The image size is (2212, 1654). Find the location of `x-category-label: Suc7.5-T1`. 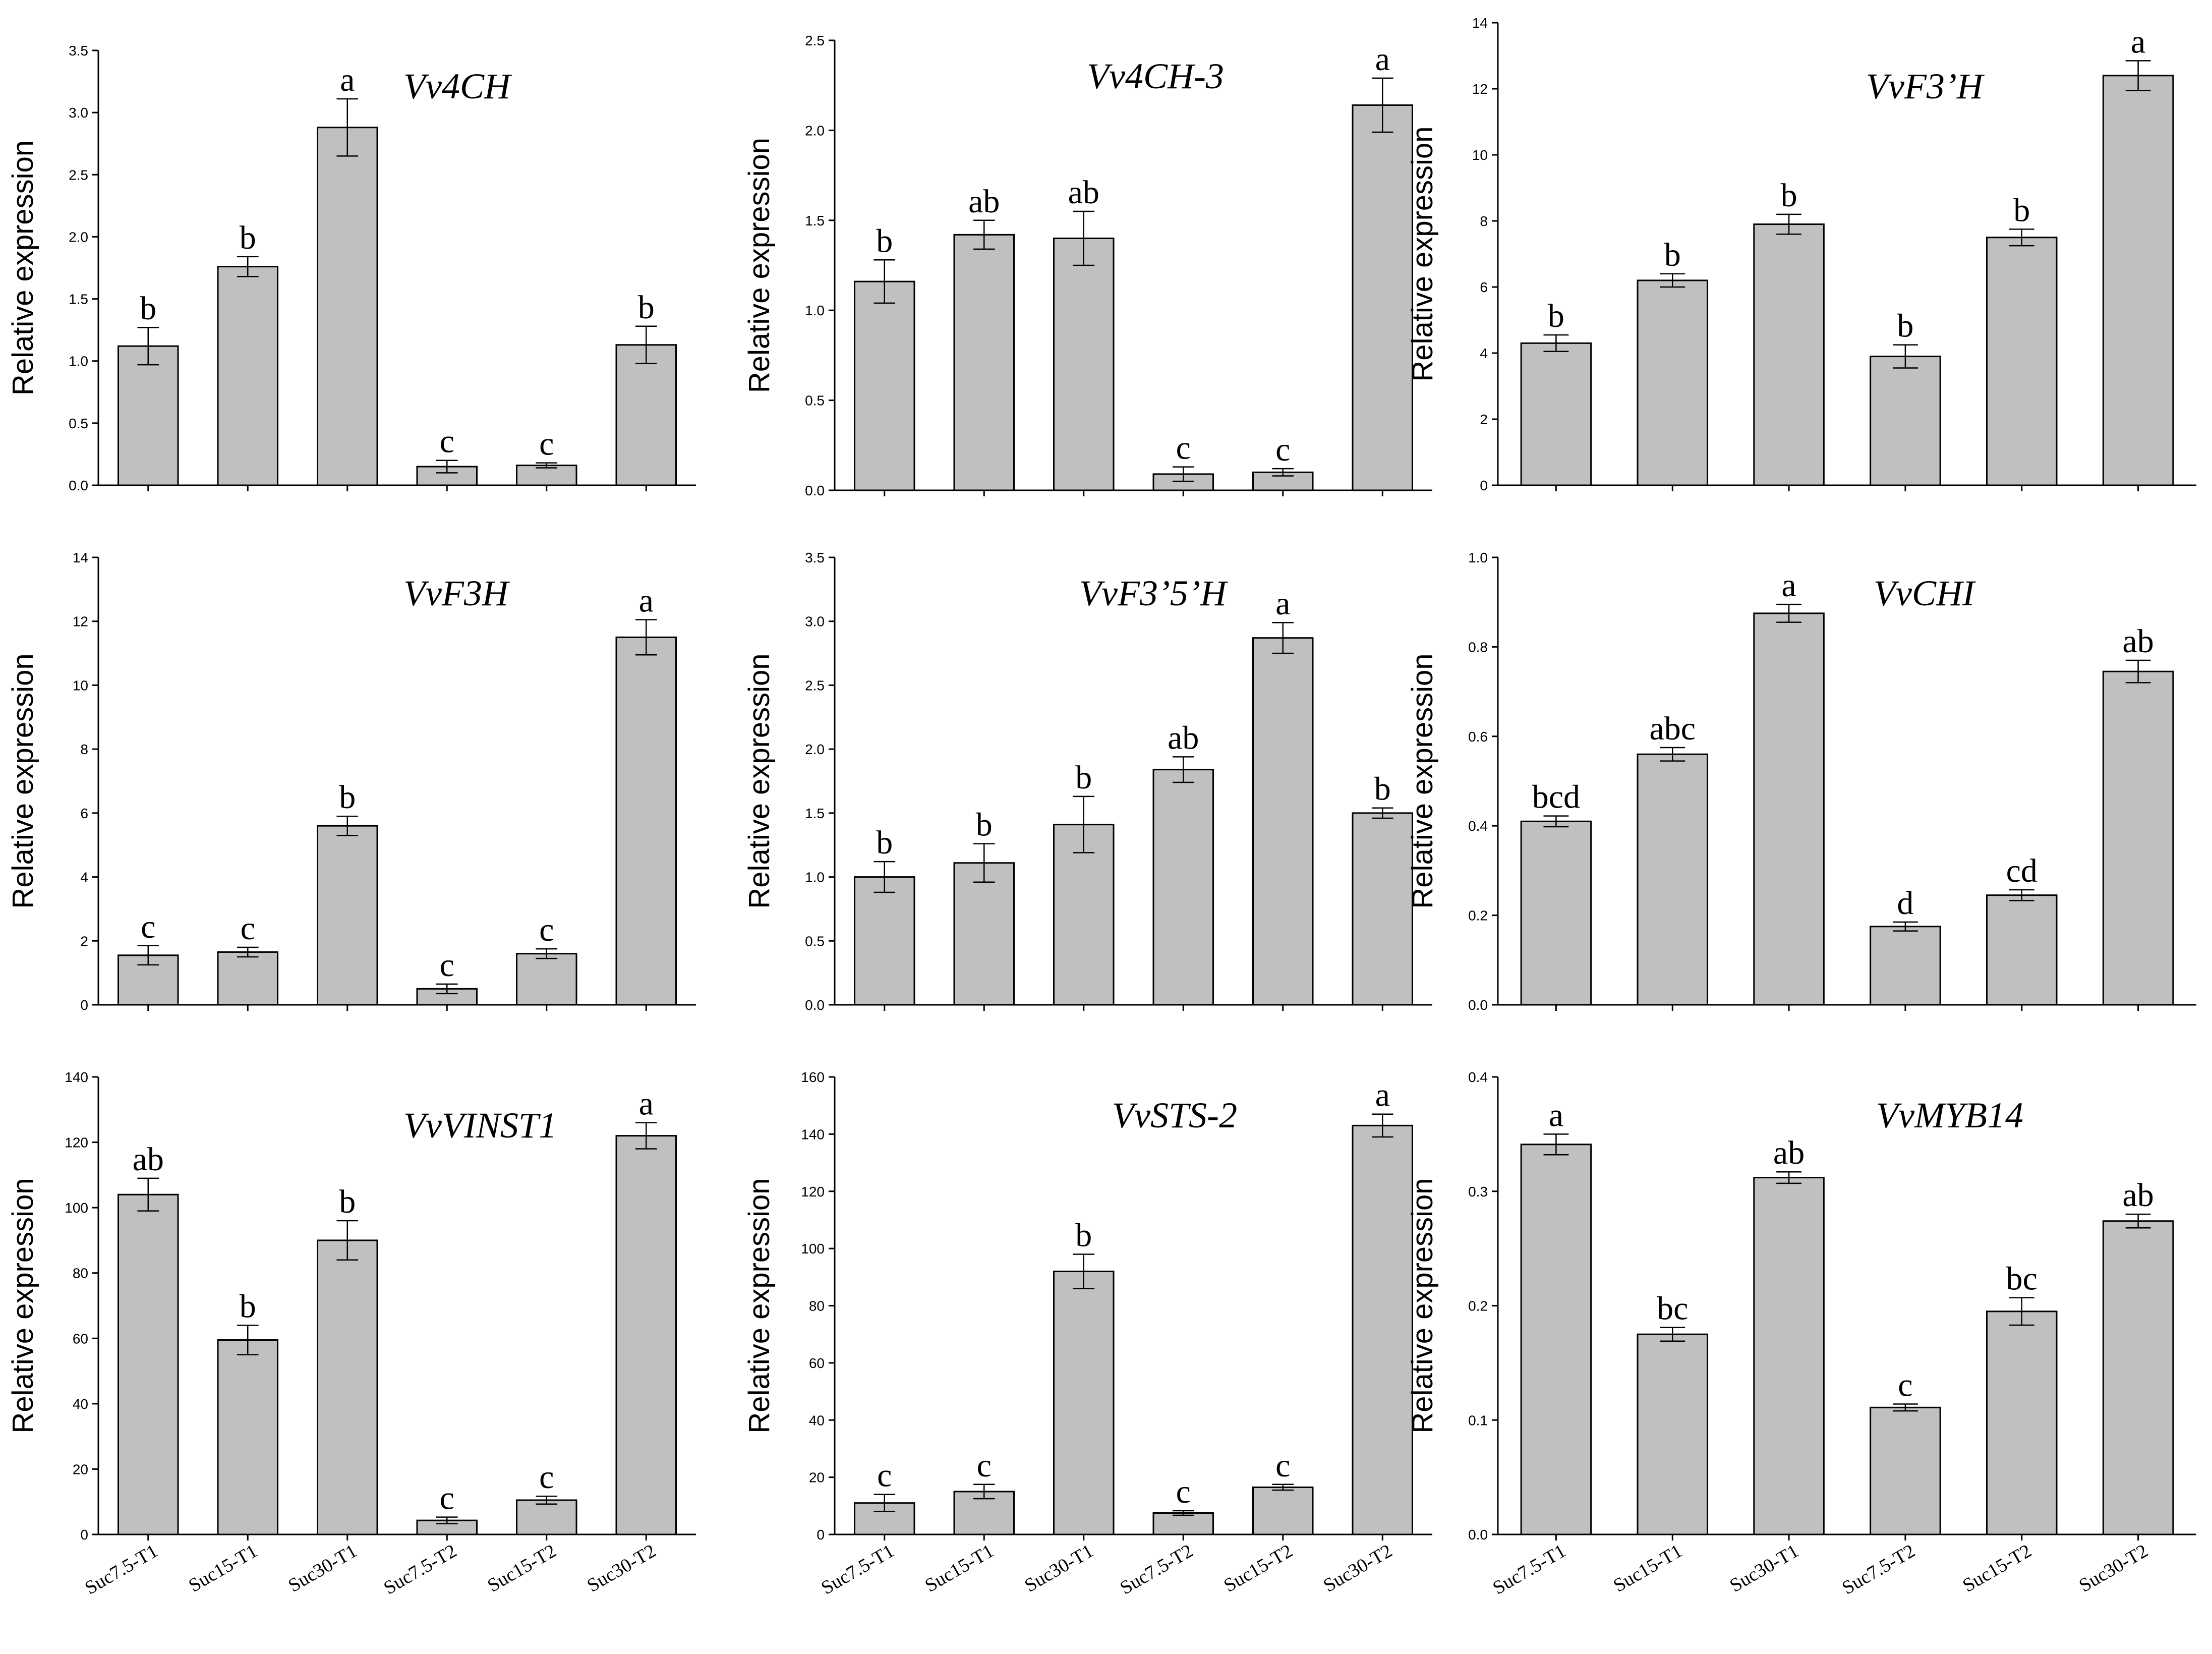

x-category-label: Suc7.5-T1 is located at coordinates (121, 1569).